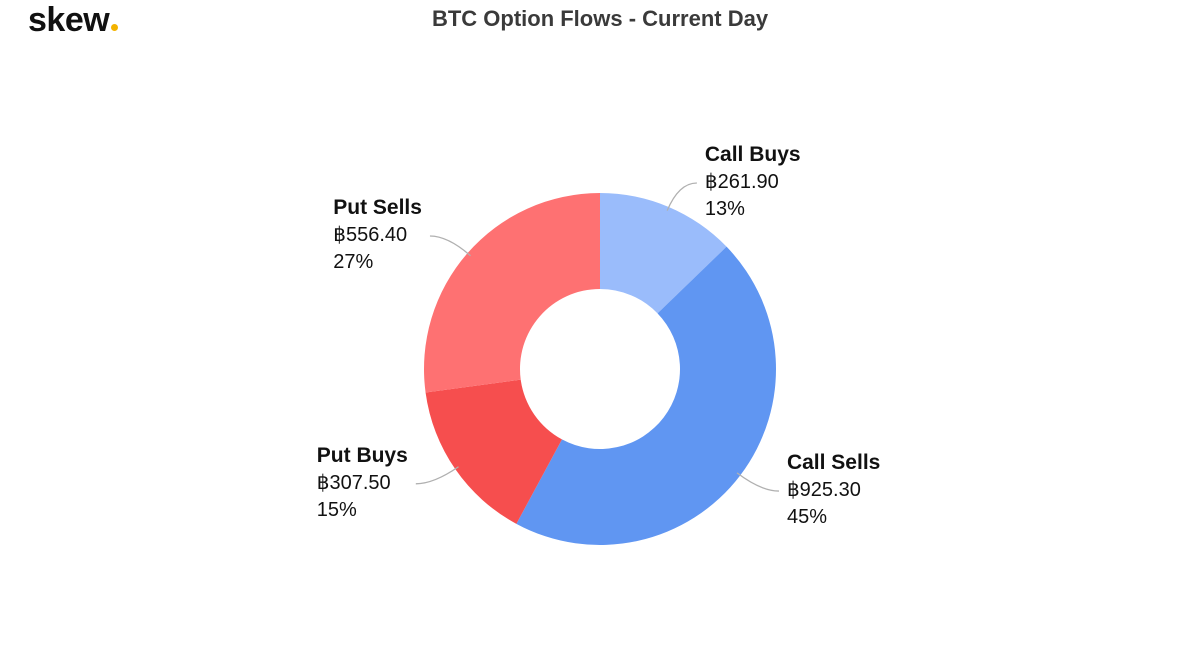 The height and width of the screenshot is (670, 1200). I want to click on label-value-call-sells: ฿925.30, so click(824, 490).